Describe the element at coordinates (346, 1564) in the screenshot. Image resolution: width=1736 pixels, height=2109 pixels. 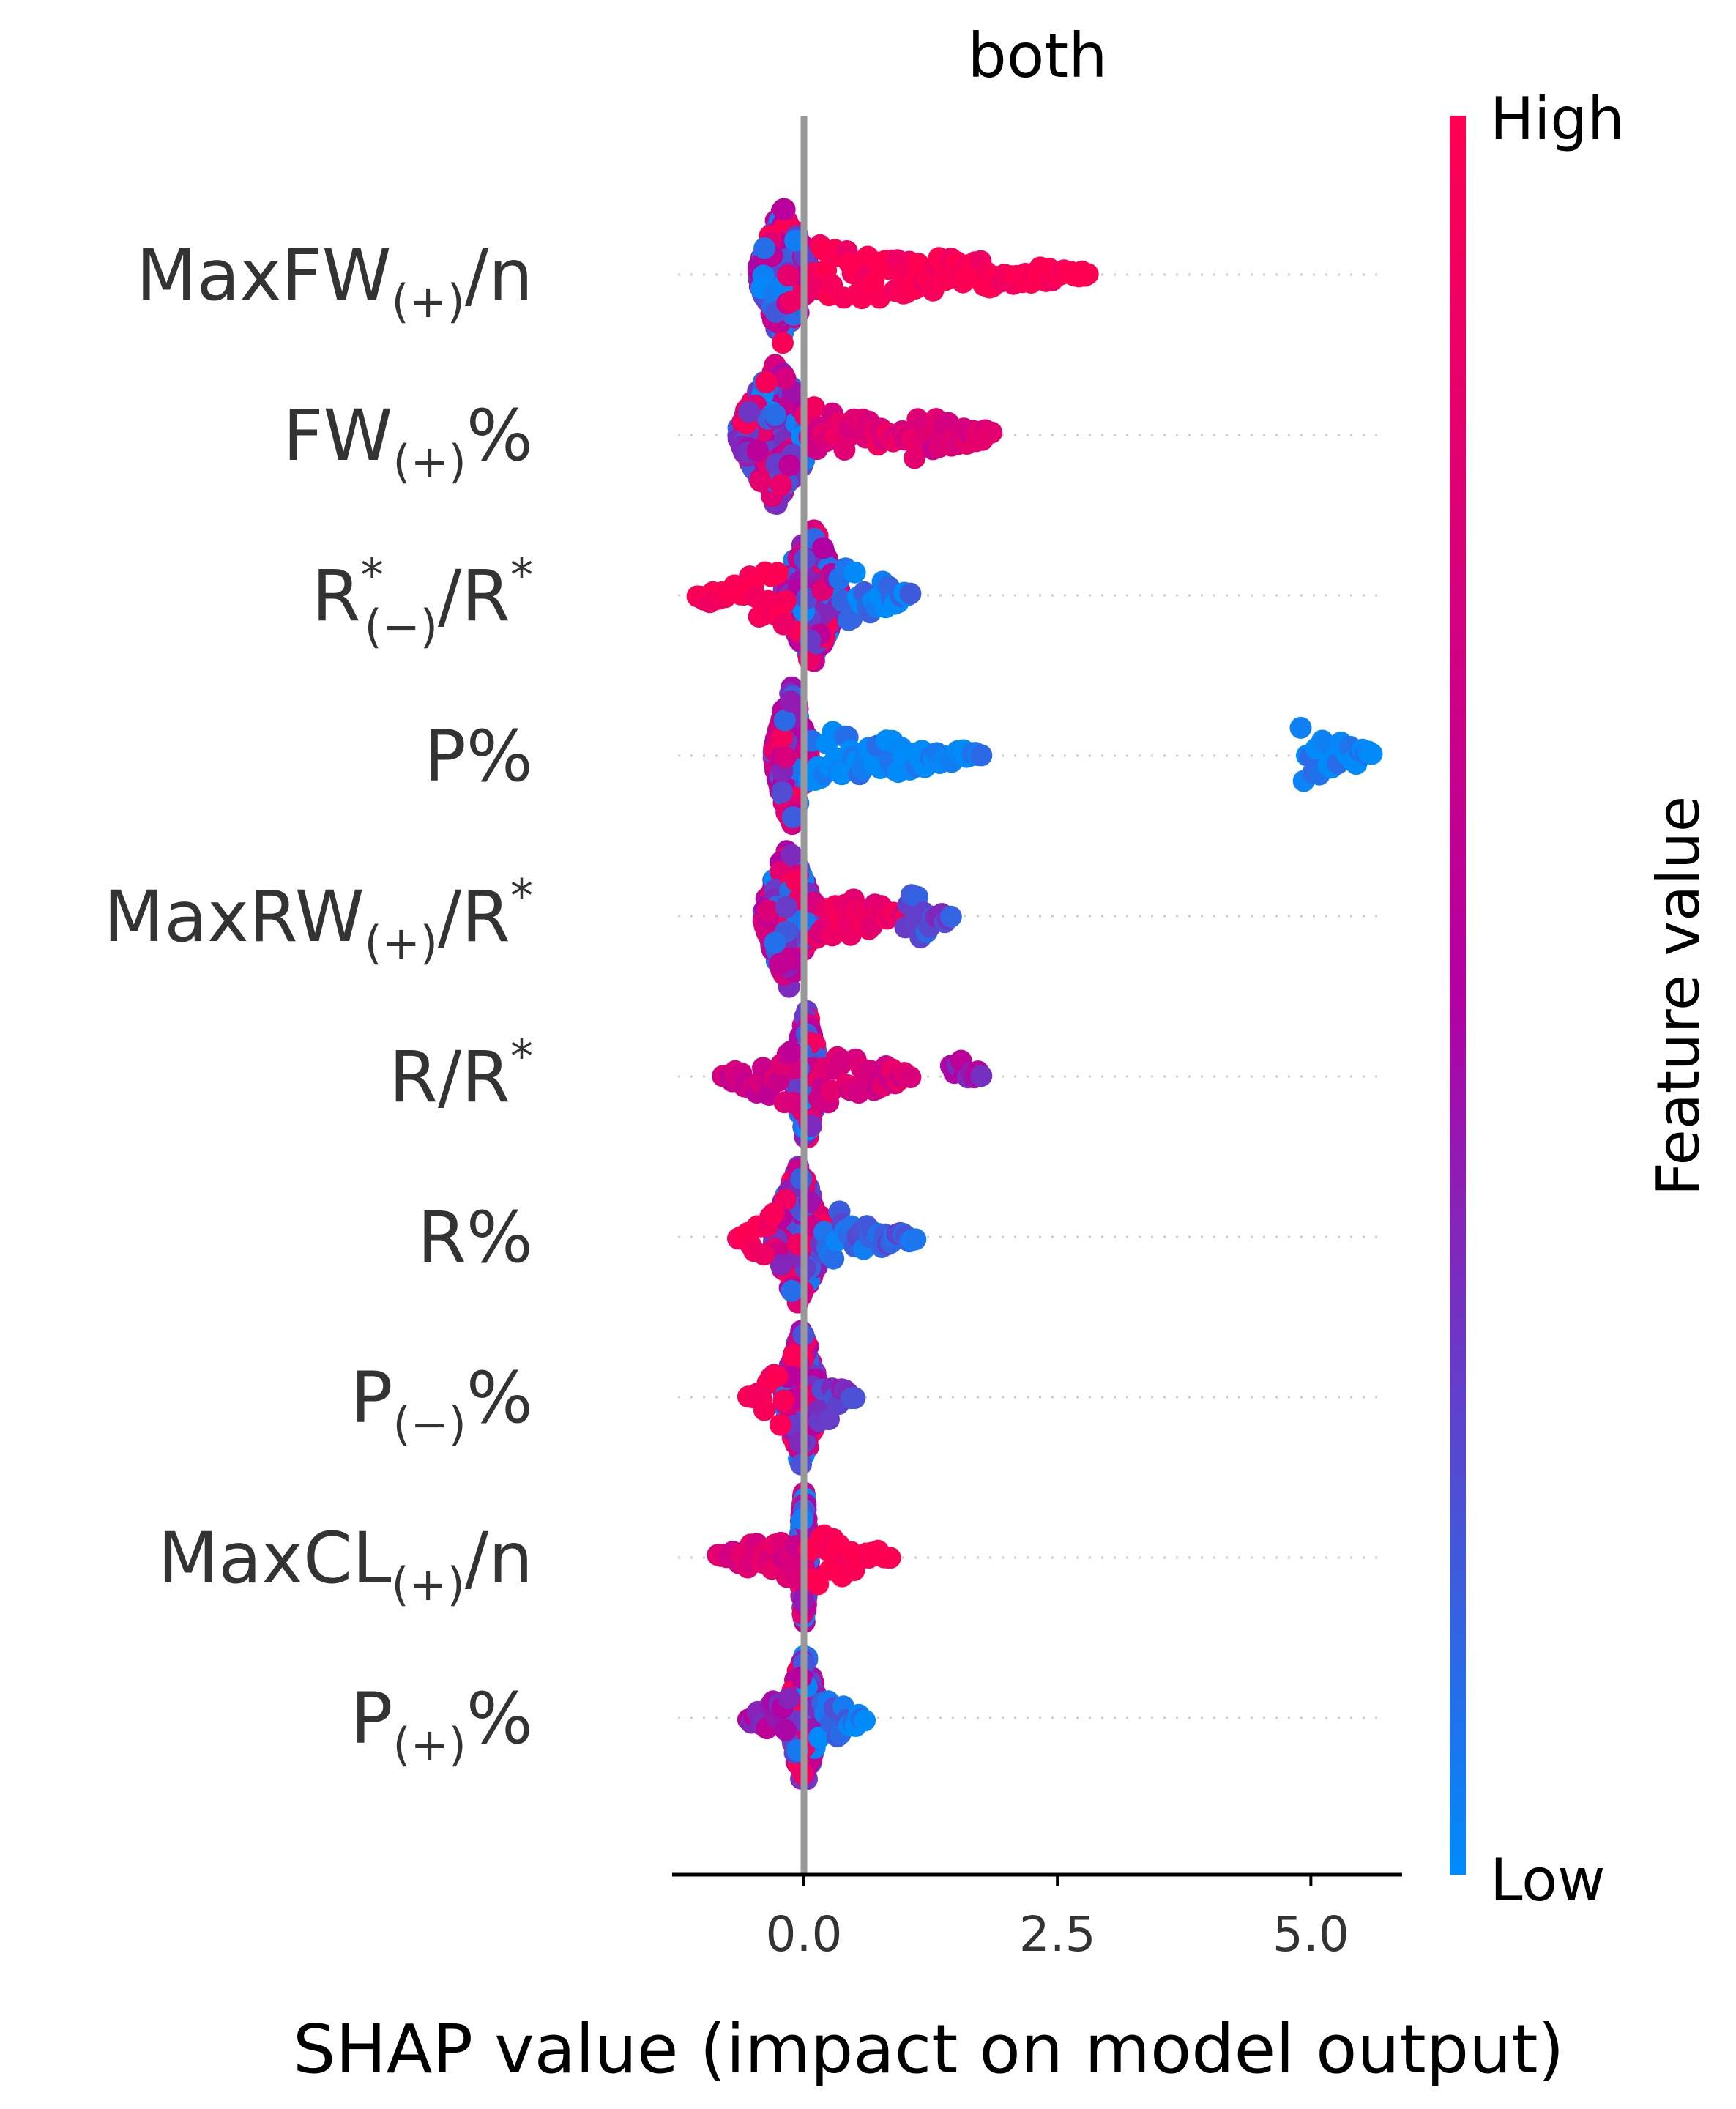
I see `feature-label: MaxCL(+)/n` at that location.